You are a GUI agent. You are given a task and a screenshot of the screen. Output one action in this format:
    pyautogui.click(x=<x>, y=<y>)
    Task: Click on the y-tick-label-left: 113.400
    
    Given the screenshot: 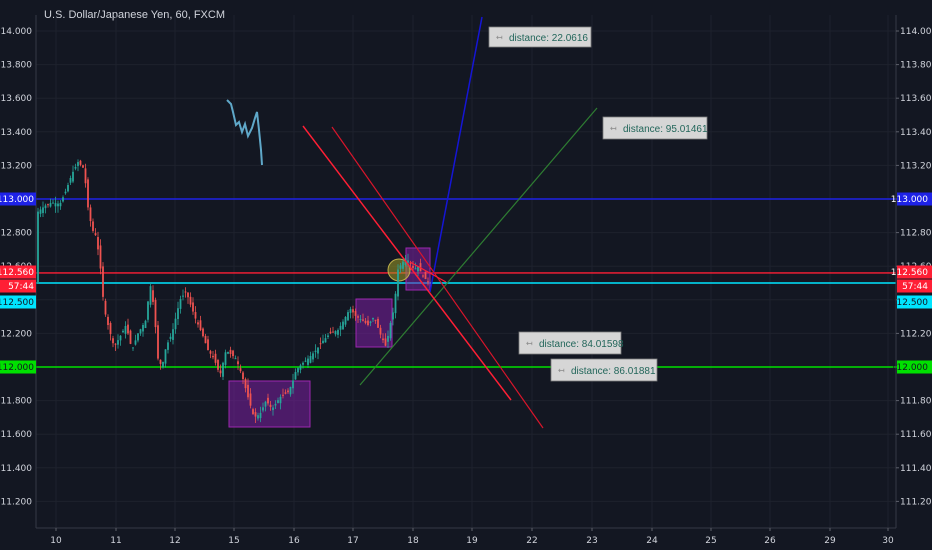 What is the action you would take?
    pyautogui.click(x=16, y=133)
    